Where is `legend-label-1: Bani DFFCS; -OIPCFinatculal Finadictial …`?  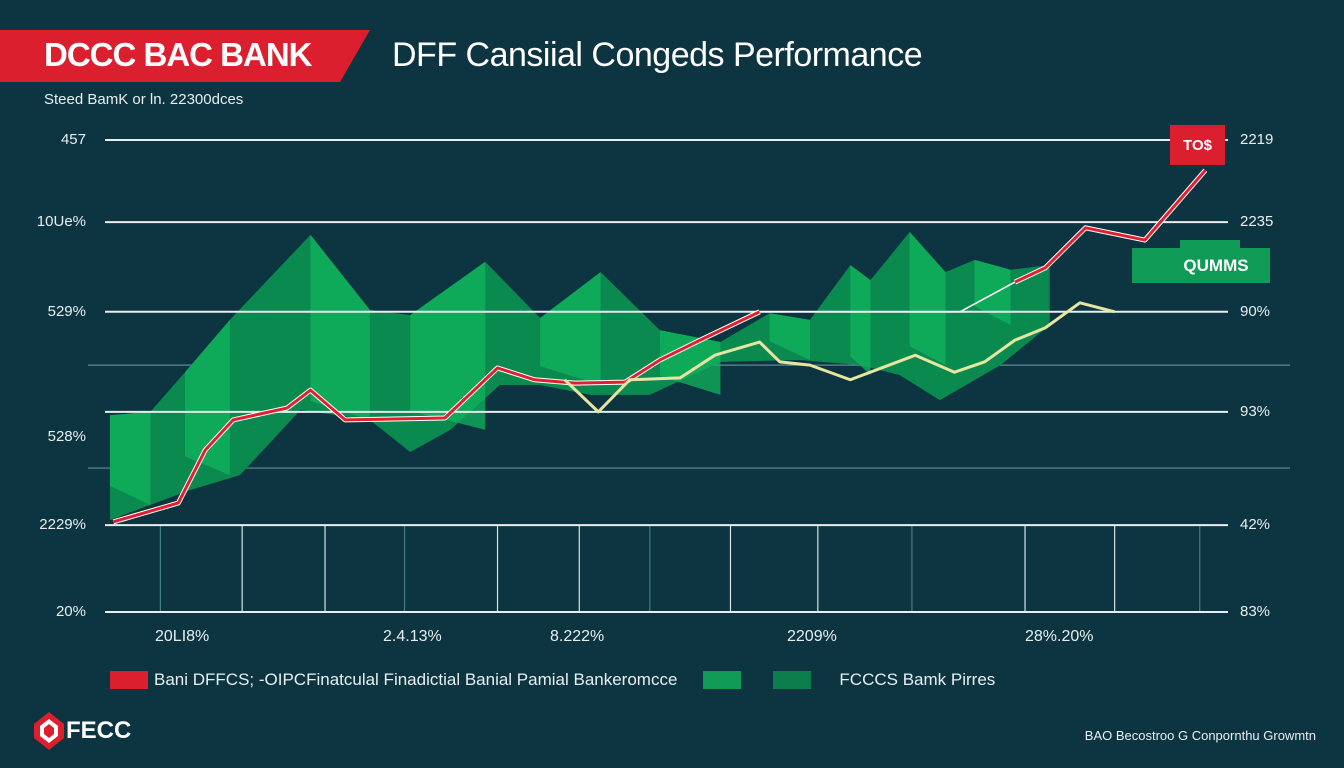
legend-label-1: Bani DFFCS; -OIPCFinatculal Finadictial … is located at coordinates (416, 679).